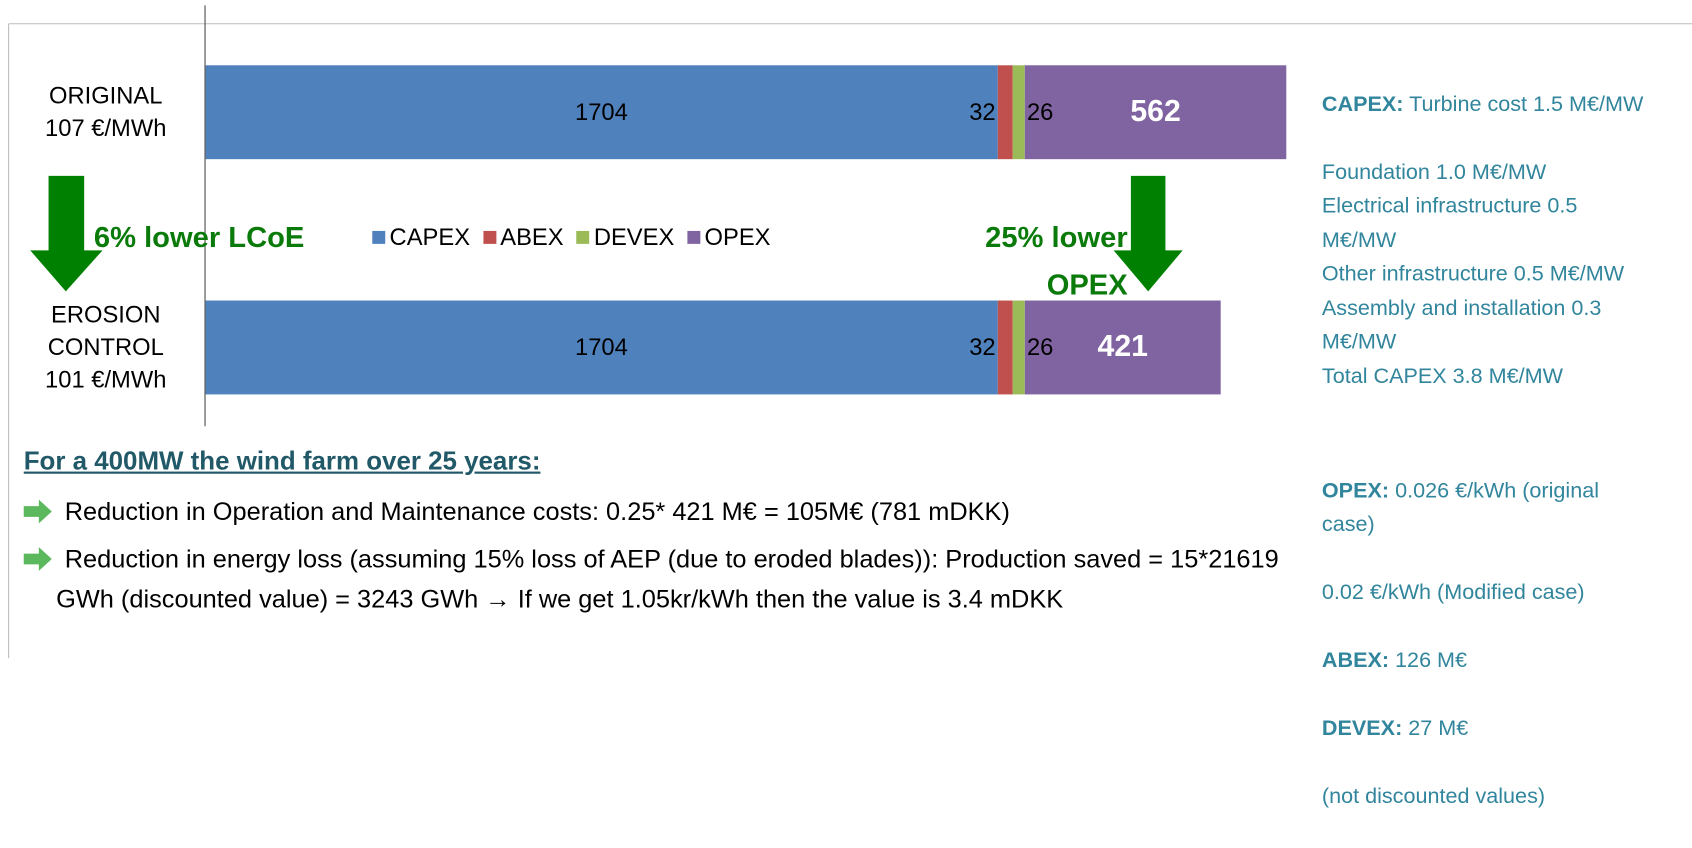 Image resolution: width=1692 pixels, height=848 pixels. I want to click on data-label: 421, so click(1122, 346).